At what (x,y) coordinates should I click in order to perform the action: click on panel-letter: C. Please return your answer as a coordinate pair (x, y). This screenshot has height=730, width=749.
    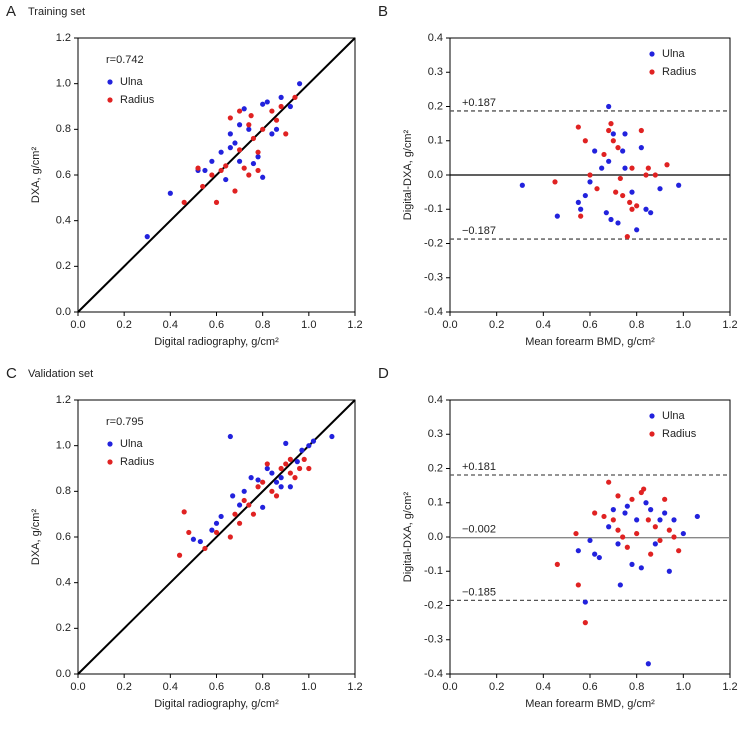
    Looking at the image, I should click on (11, 373).